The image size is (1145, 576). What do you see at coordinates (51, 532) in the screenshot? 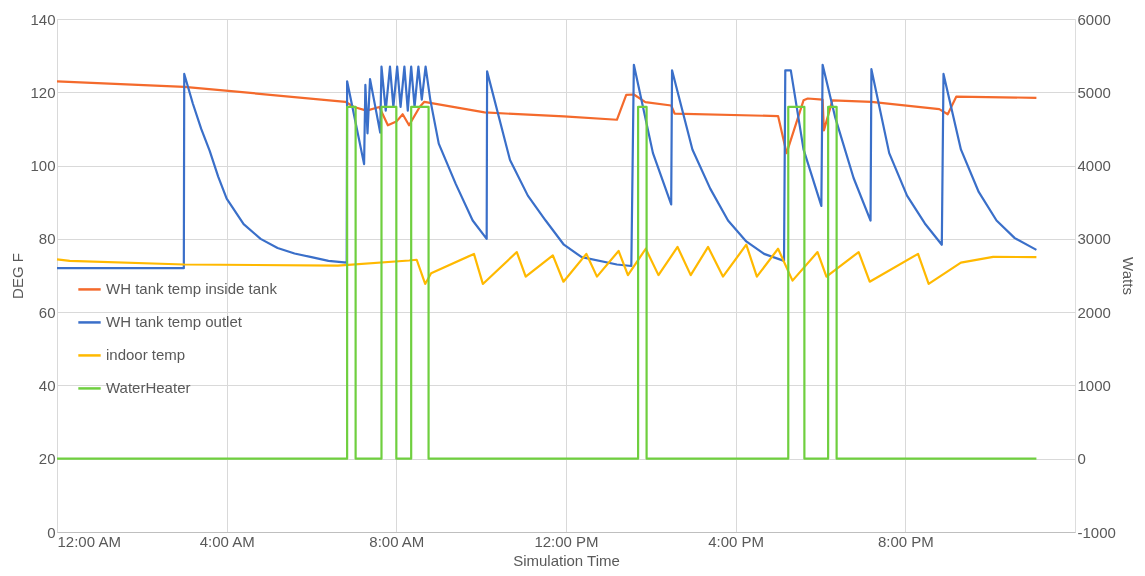
I see `y-tick-label: 0` at bounding box center [51, 532].